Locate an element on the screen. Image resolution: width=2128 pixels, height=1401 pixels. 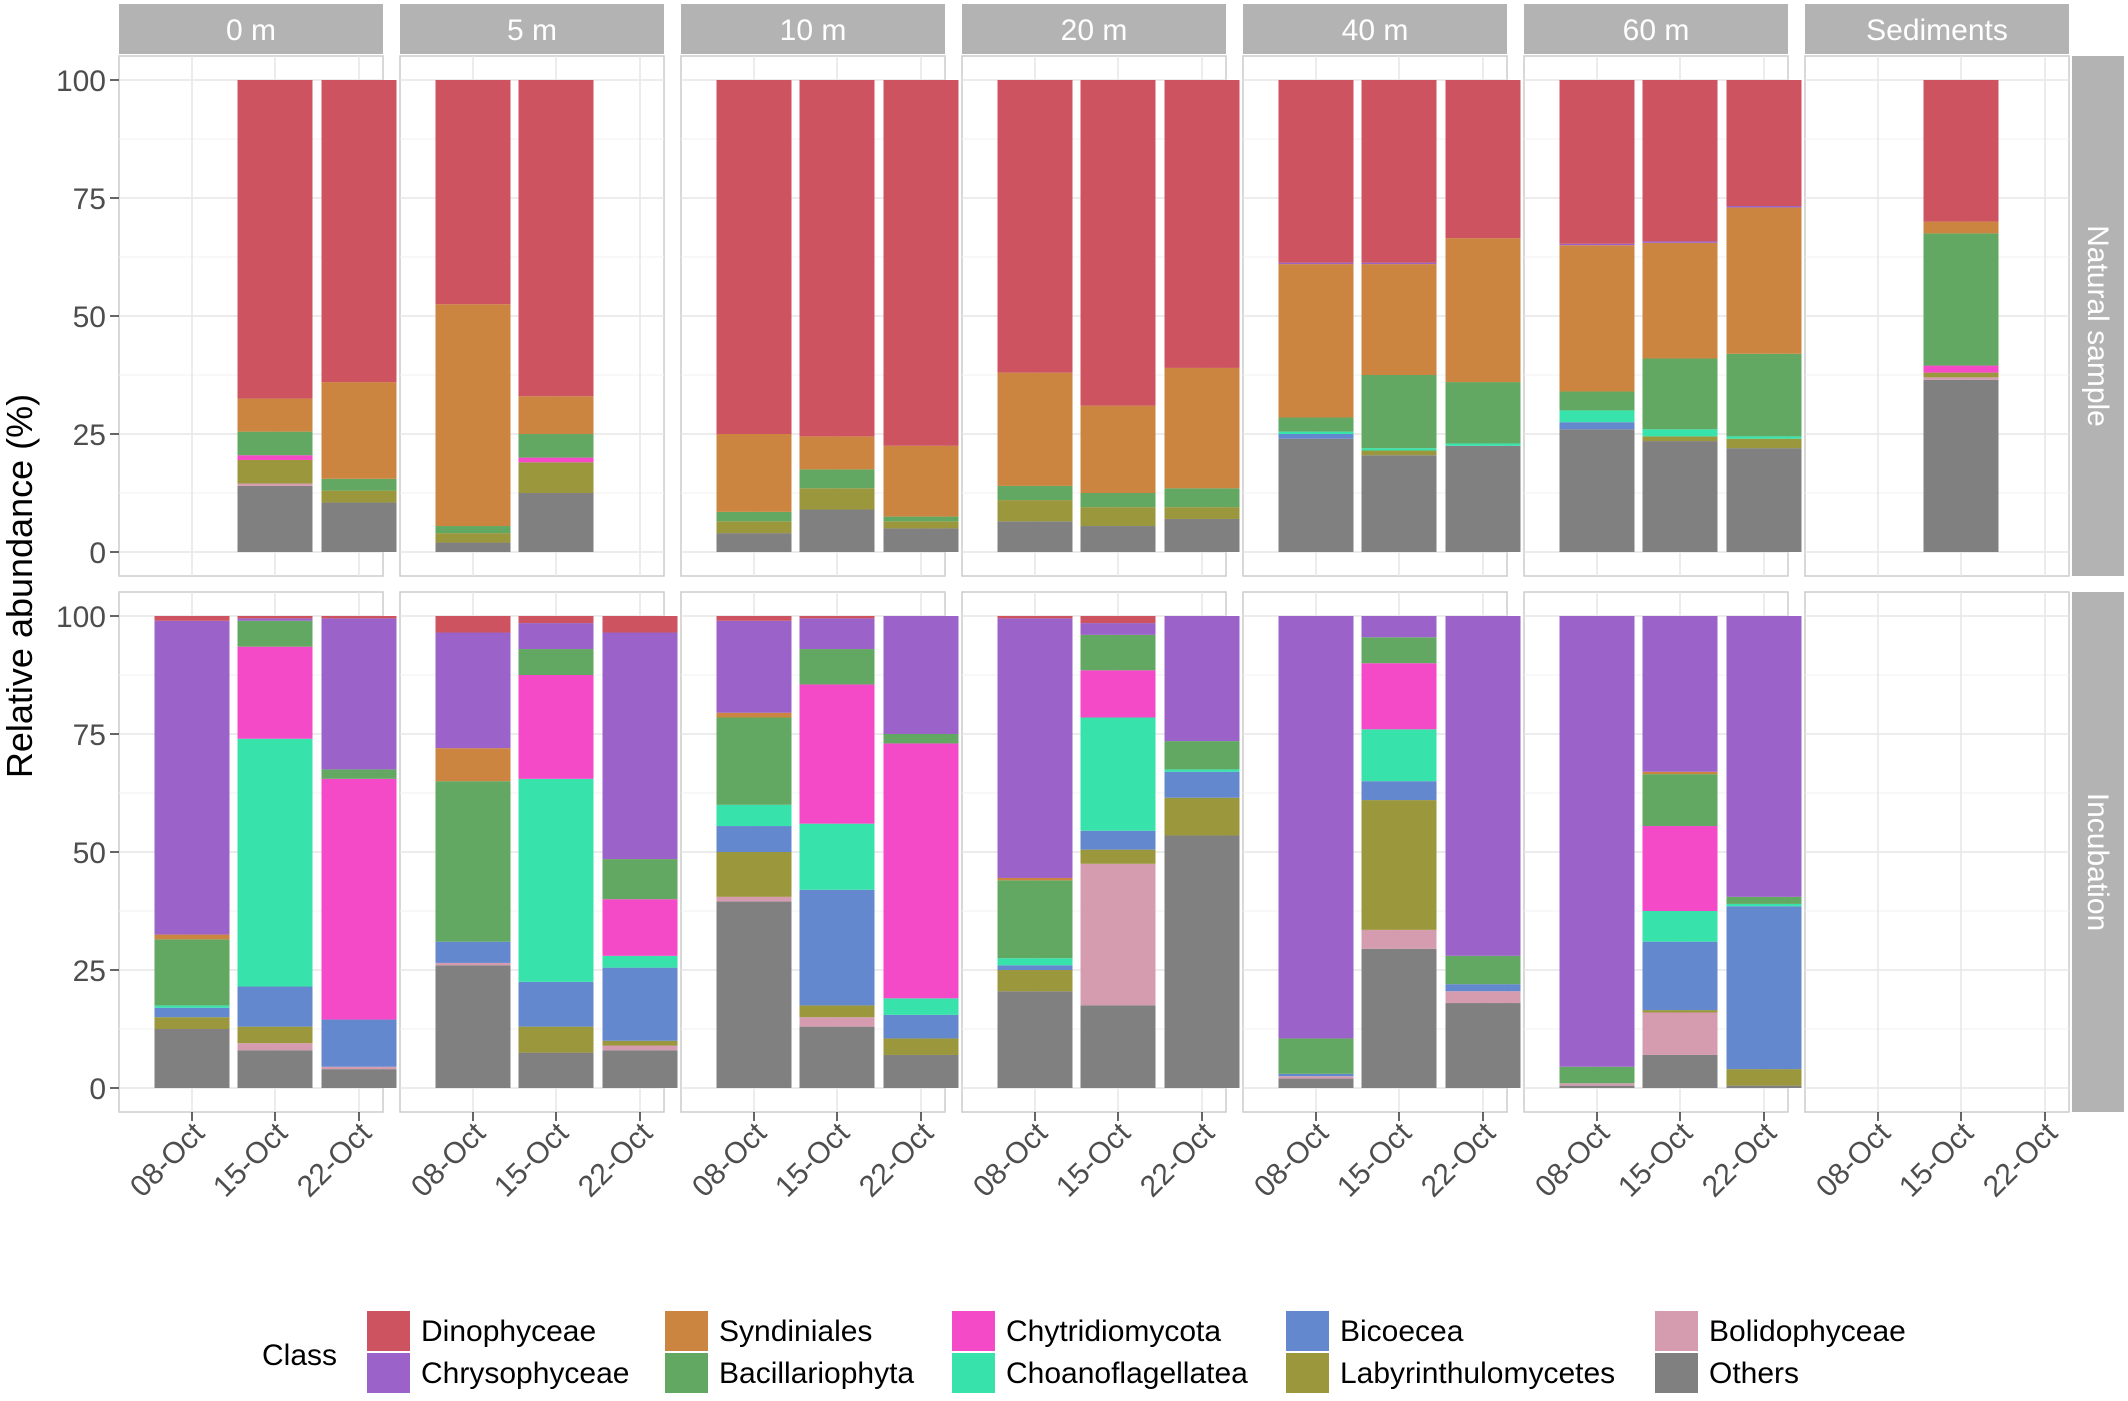
legend-label: Choanoflagellatea is located at coordinates (1127, 1373).